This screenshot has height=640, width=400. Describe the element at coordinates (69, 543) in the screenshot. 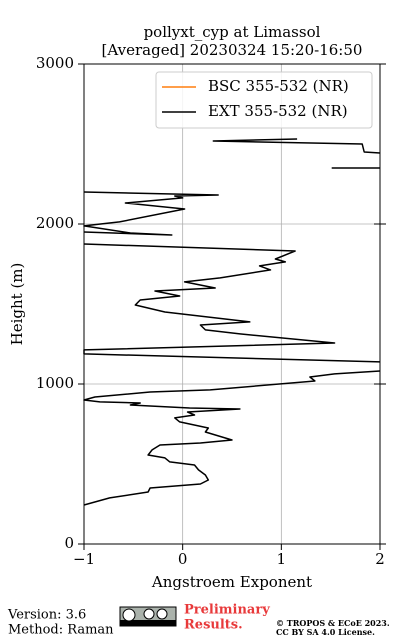

I see `y-tick-label: 0` at that location.